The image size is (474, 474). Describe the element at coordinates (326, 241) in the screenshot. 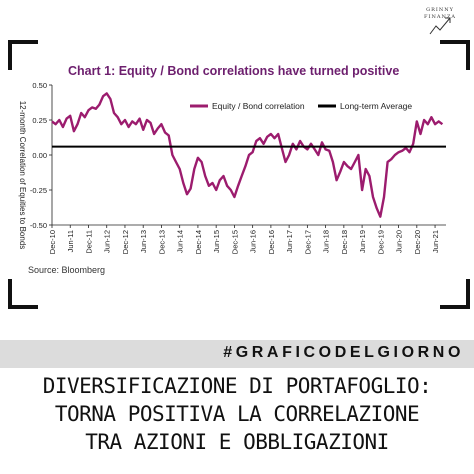

I see `x-tick-label: Jun-18` at that location.